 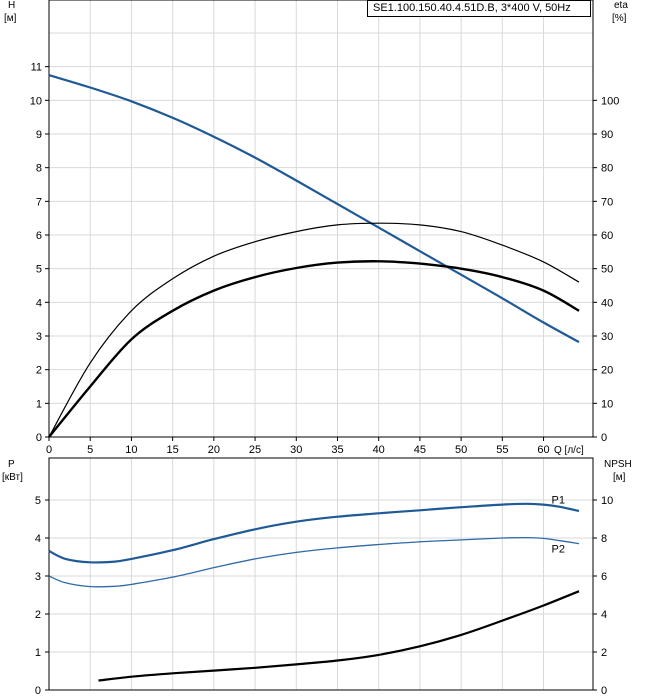 I want to click on efficiency-tick-label: 100, so click(x=610, y=101).